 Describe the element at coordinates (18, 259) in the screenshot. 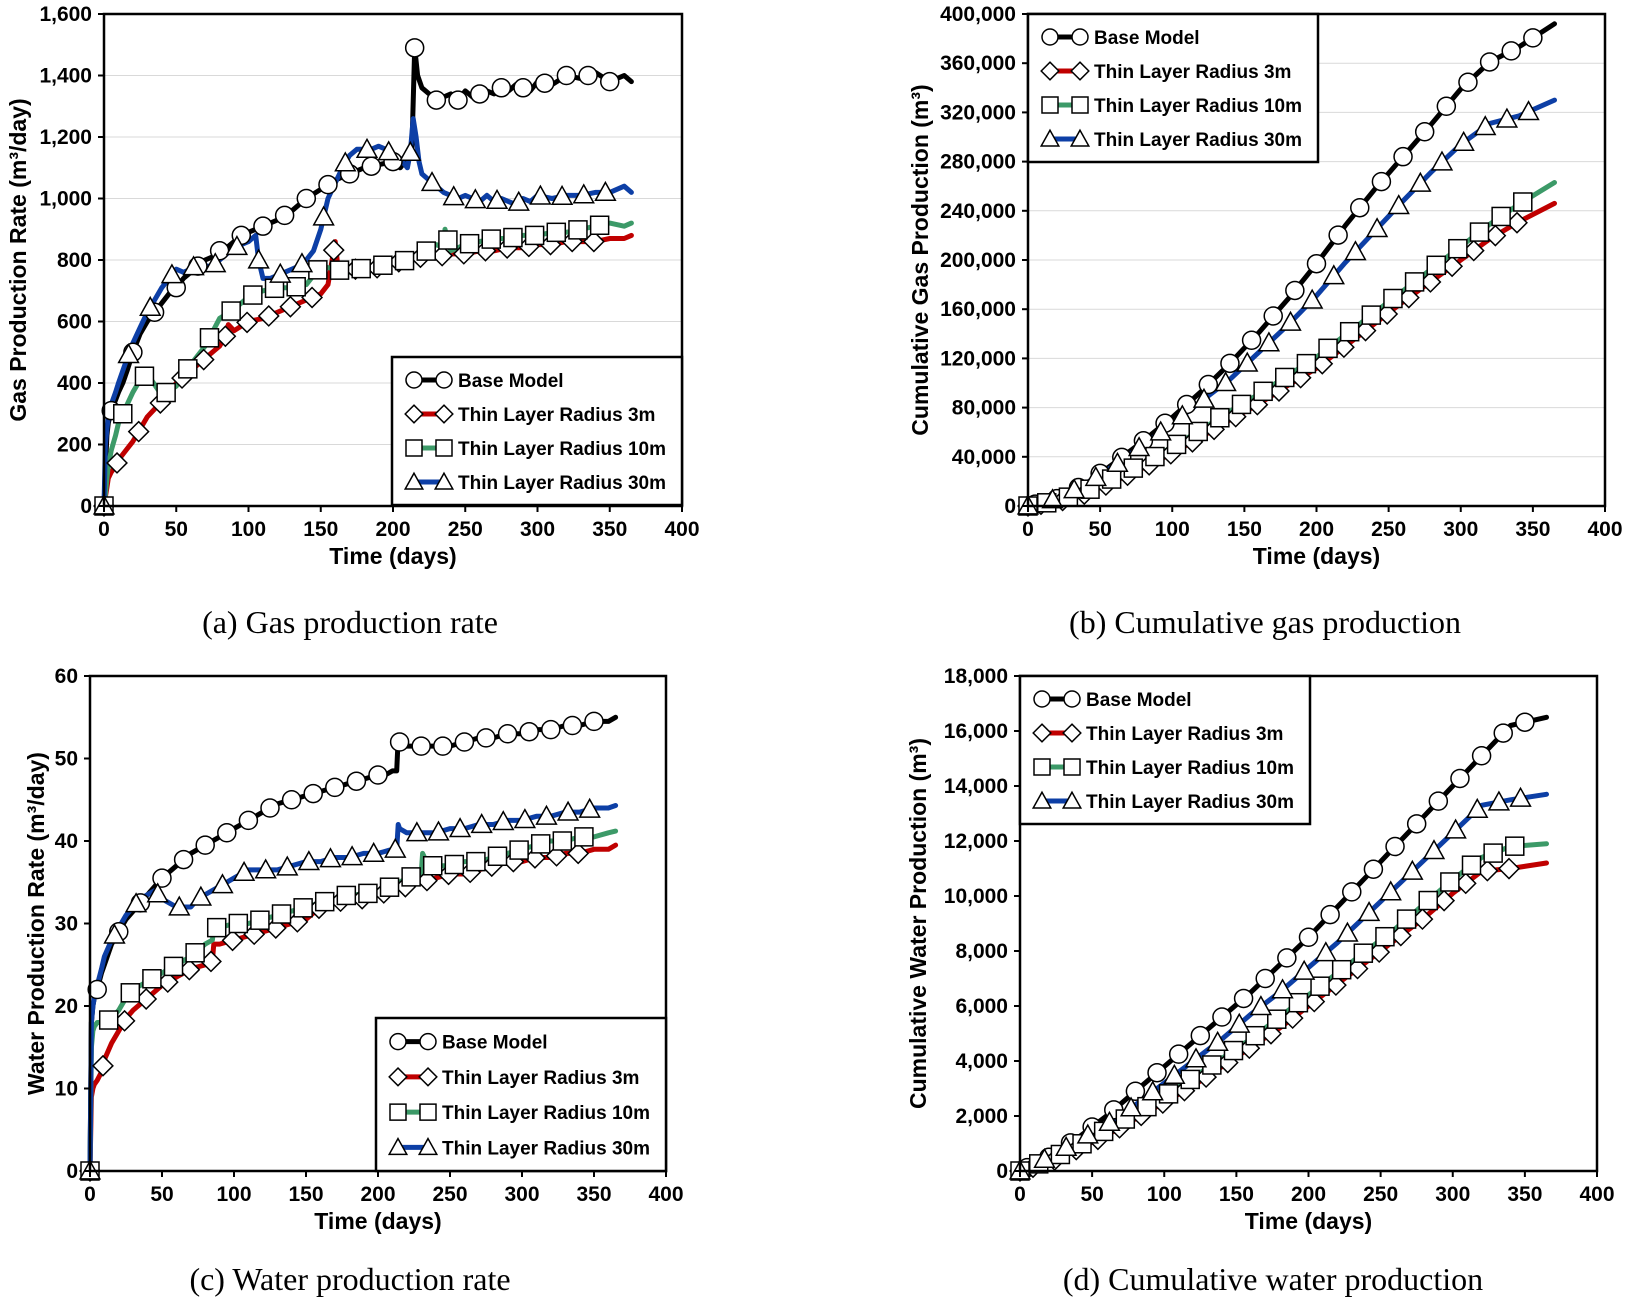

I see `y-axis-label: Gas Production Rate (m³/day)` at that location.